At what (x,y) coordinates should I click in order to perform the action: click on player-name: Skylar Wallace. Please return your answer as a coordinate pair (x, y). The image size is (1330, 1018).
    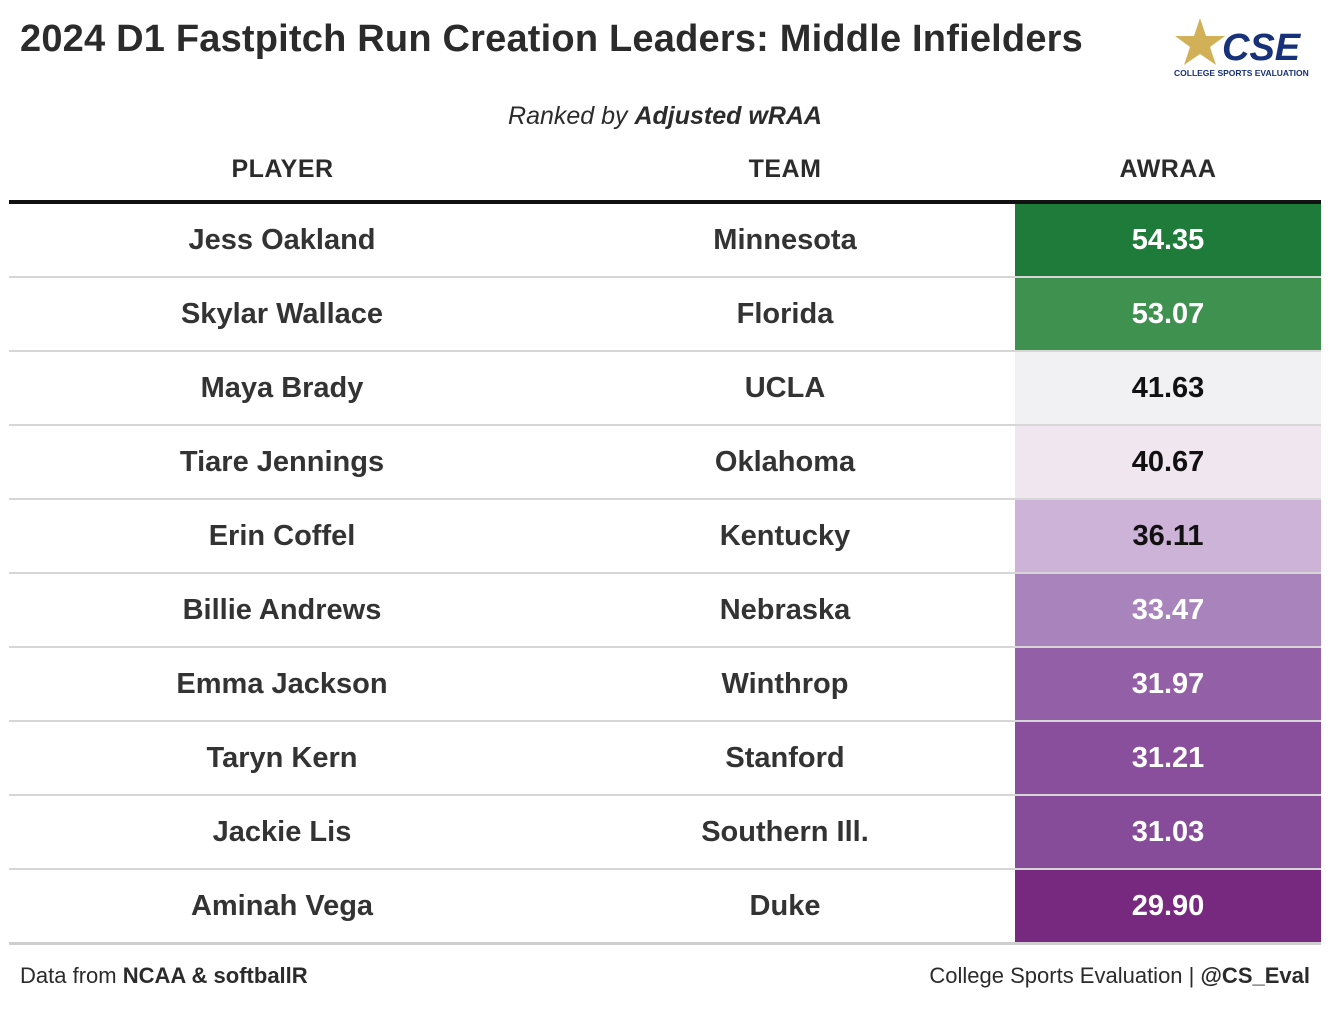
    Looking at the image, I should click on (282, 313).